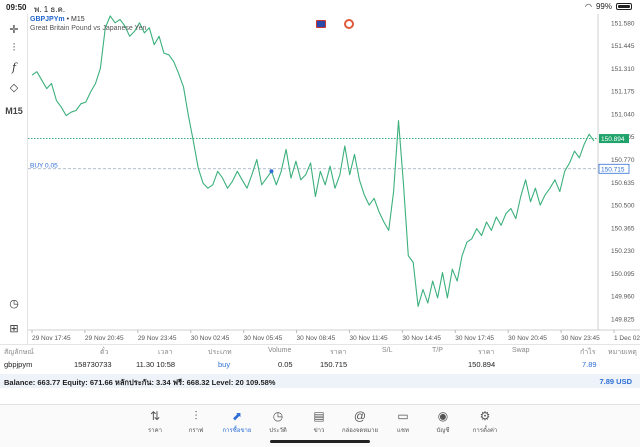 The image size is (640, 447). I want to click on tab-account: ◉ บัญชี, so click(443, 422).